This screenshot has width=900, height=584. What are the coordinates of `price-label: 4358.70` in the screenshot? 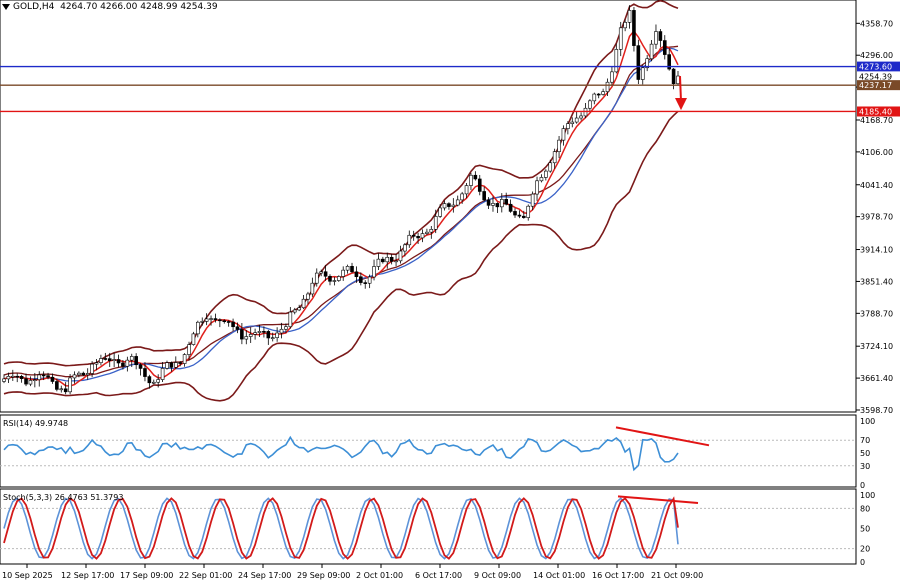 It's located at (876, 23).